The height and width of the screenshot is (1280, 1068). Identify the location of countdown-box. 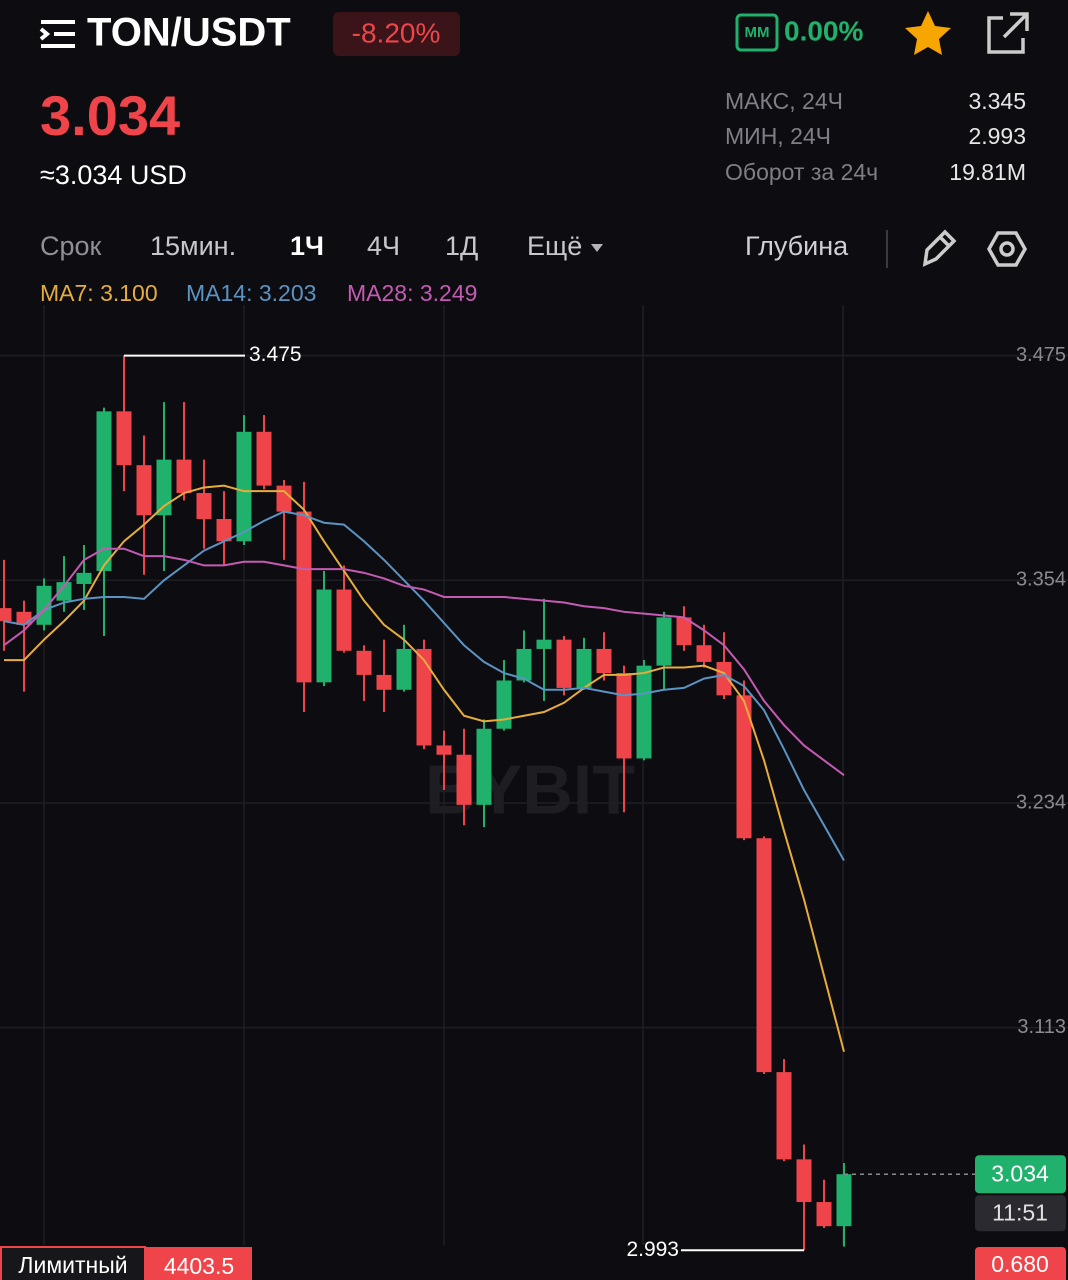
(1020, 1213).